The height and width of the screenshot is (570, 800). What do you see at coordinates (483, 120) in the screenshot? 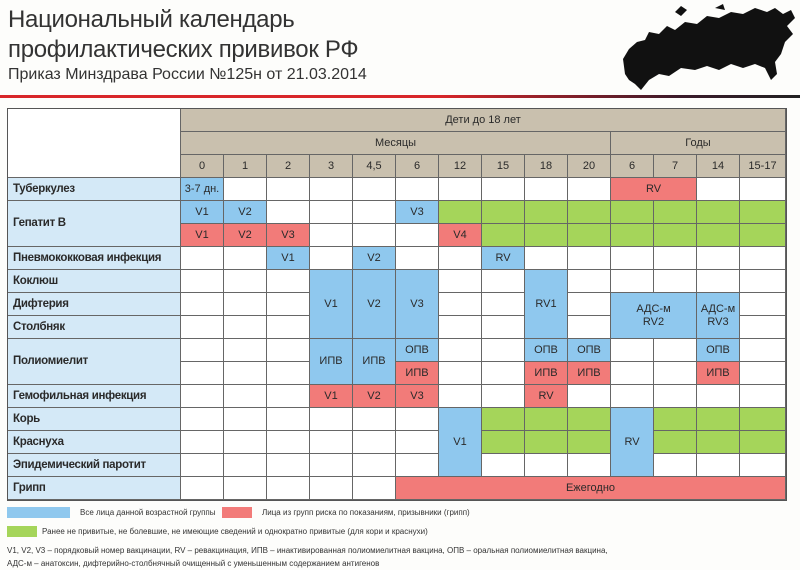
I see `group-header: Дети до 18 лет` at bounding box center [483, 120].